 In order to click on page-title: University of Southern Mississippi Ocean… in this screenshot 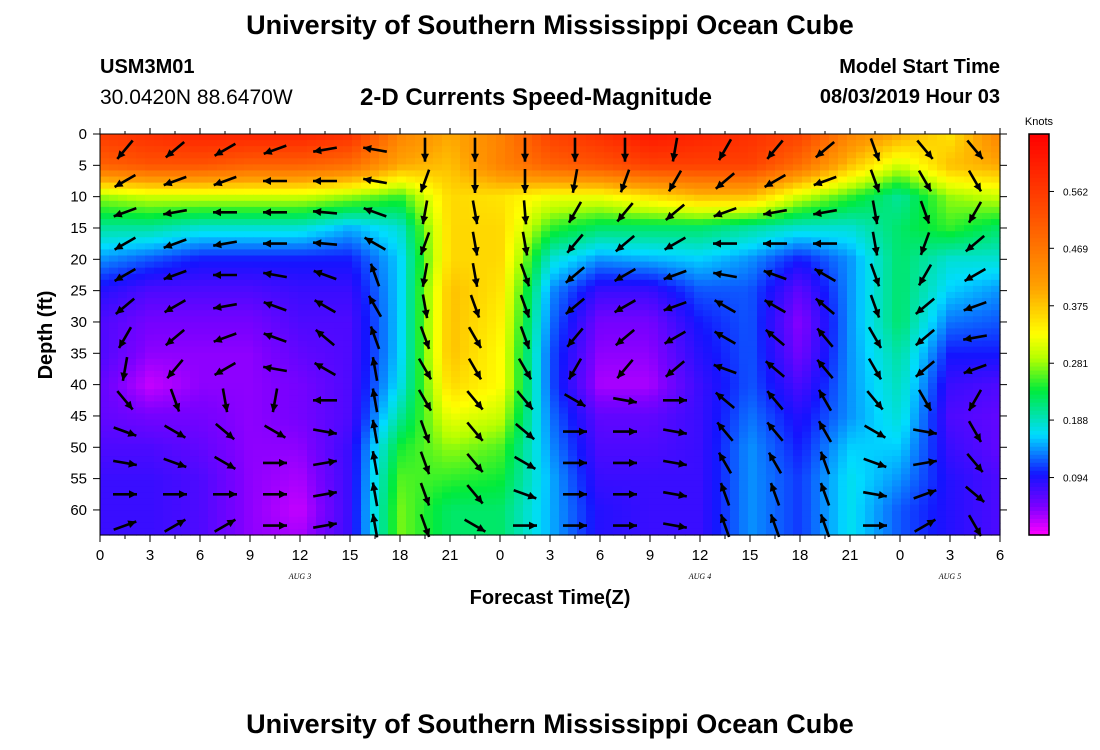, I will do `click(550, 25)`.